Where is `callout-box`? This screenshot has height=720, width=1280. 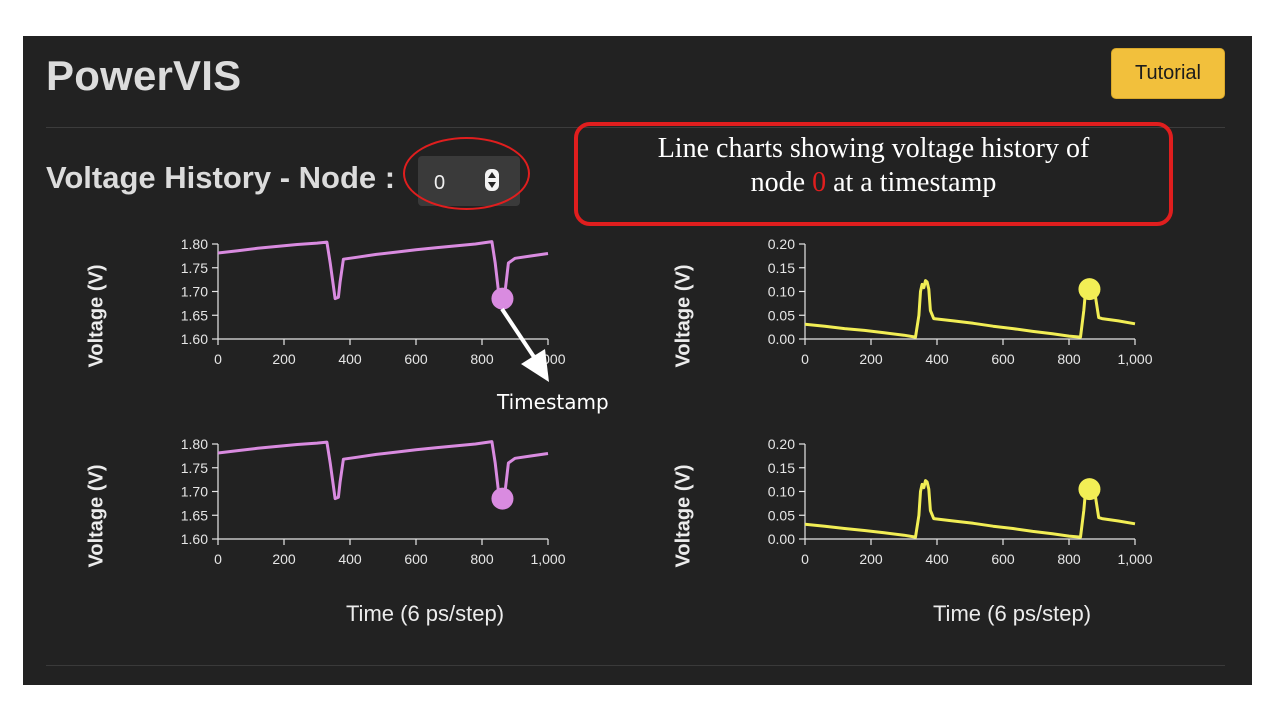
callout-box is located at coordinates (873, 174).